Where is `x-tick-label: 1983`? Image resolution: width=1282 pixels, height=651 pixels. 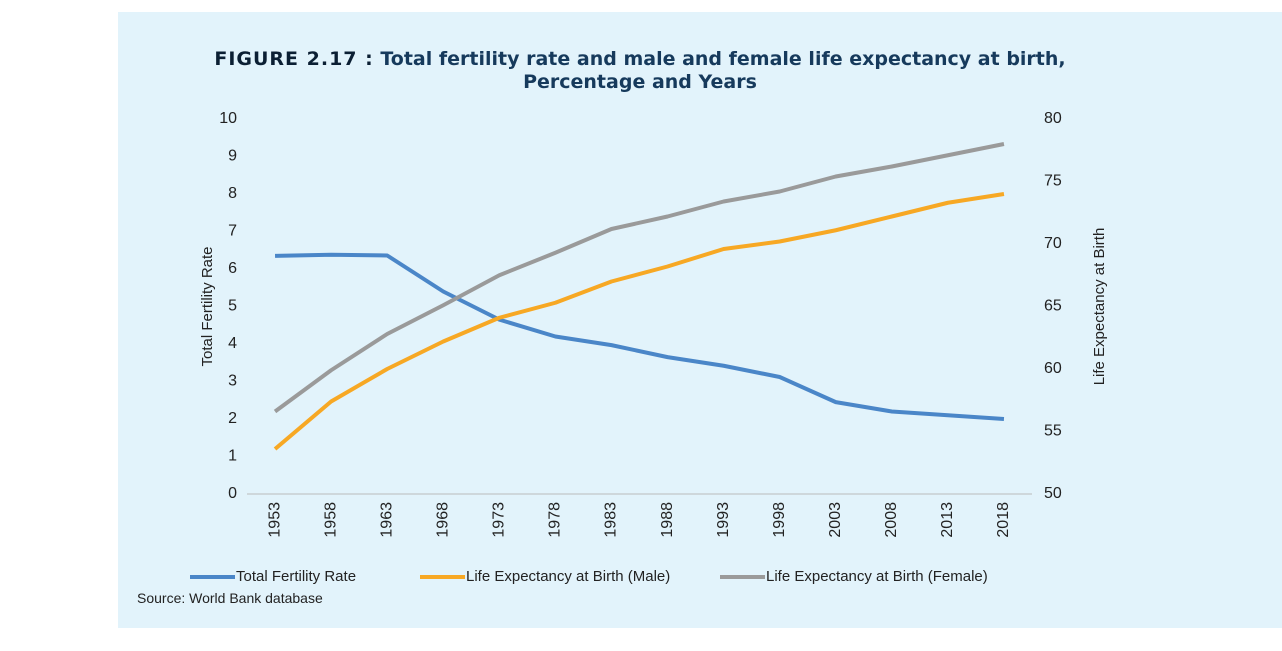
x-tick-label: 1983 is located at coordinates (611, 520).